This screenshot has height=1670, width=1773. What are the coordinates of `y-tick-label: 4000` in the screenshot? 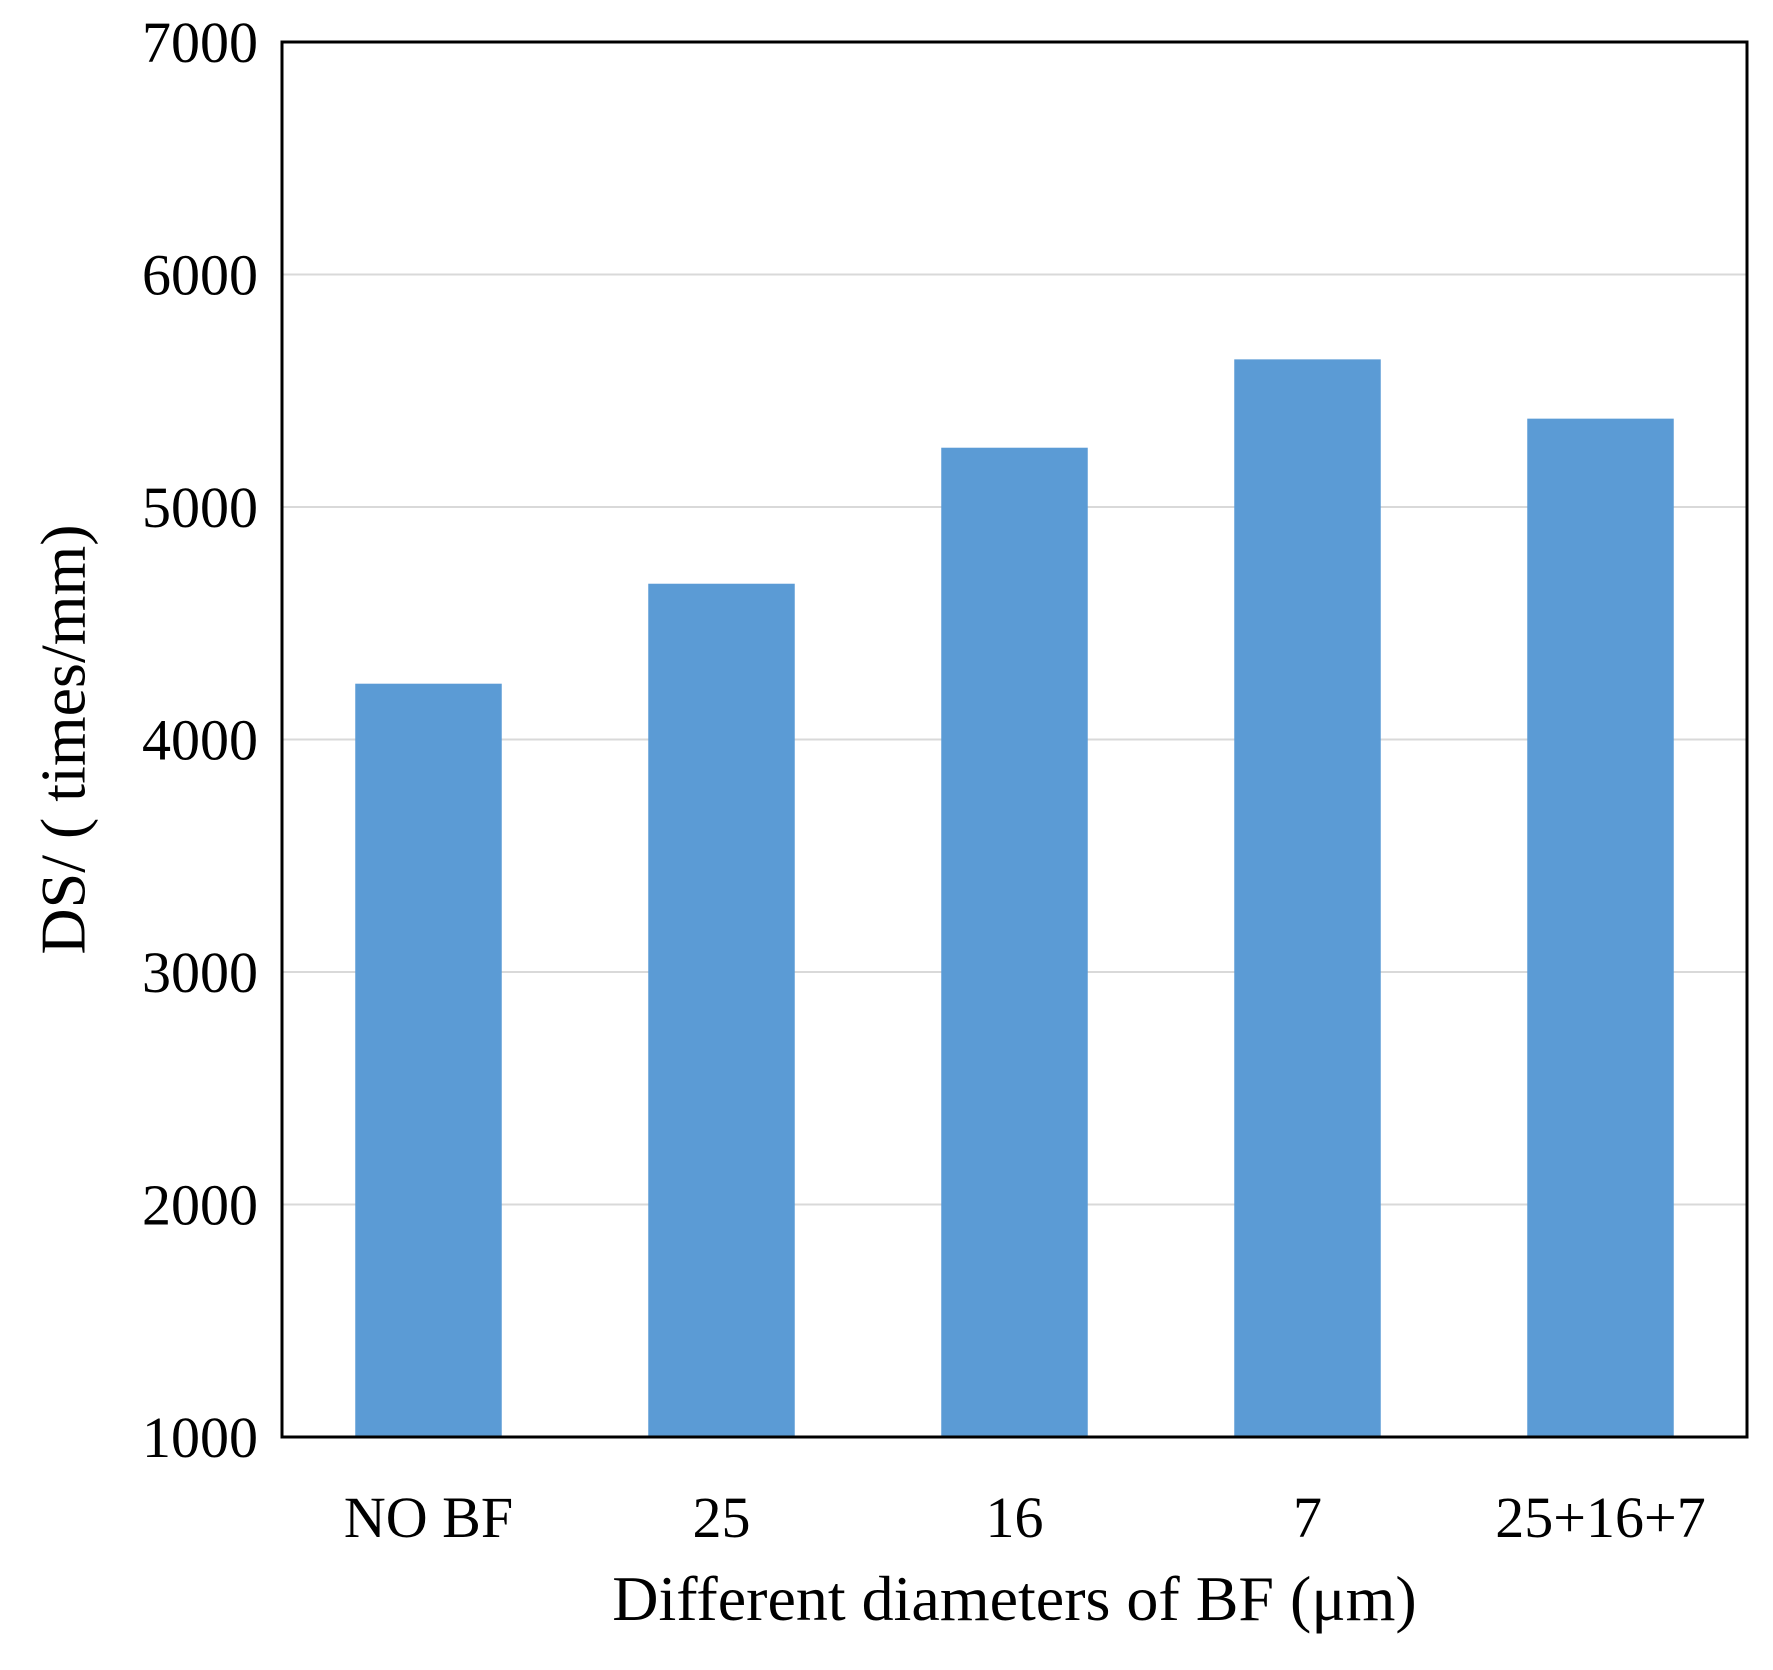 It's located at (200, 740).